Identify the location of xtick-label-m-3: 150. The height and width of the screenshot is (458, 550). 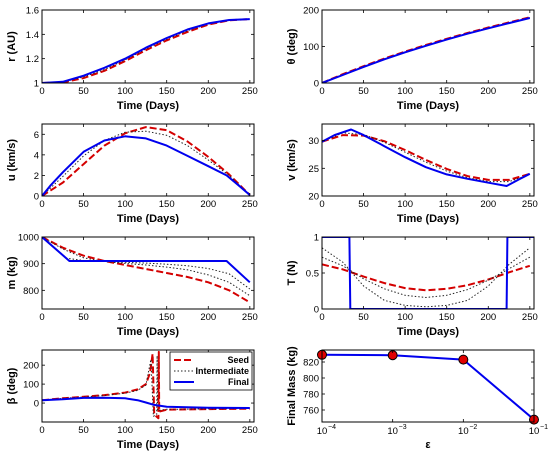
(167, 317).